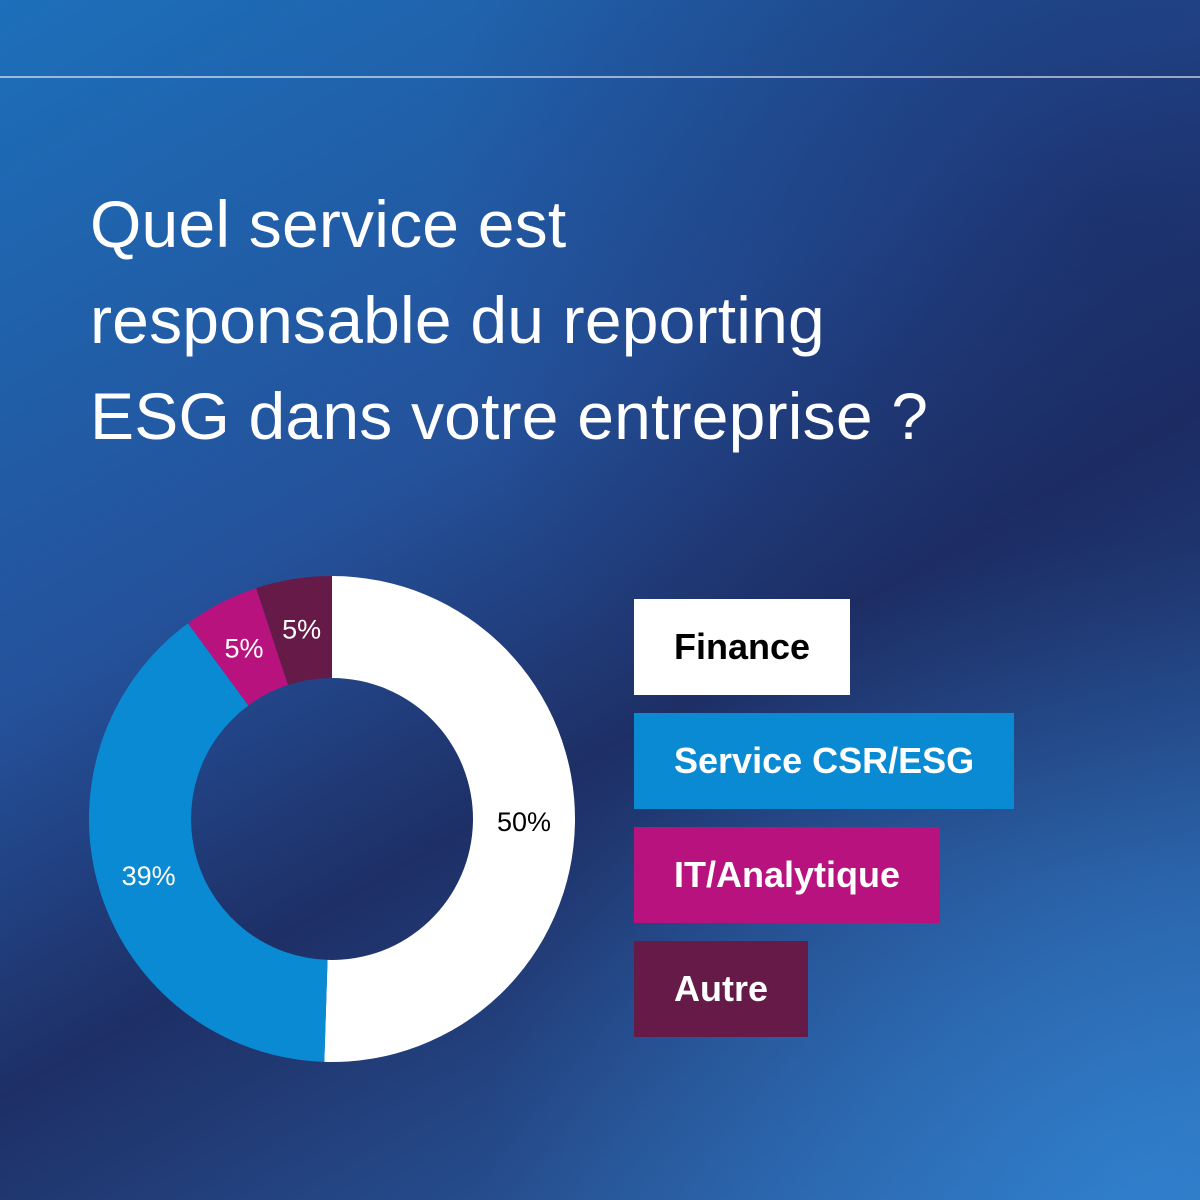 The width and height of the screenshot is (1200, 1200). I want to click on slice-label-finance: 50%, so click(524, 822).